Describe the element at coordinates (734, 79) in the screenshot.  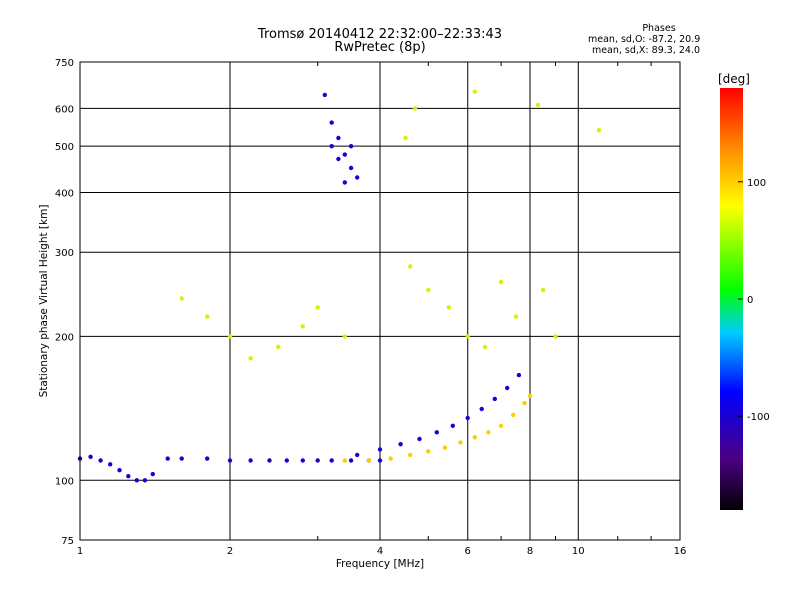
I see `colorbar-label: [deg]` at that location.